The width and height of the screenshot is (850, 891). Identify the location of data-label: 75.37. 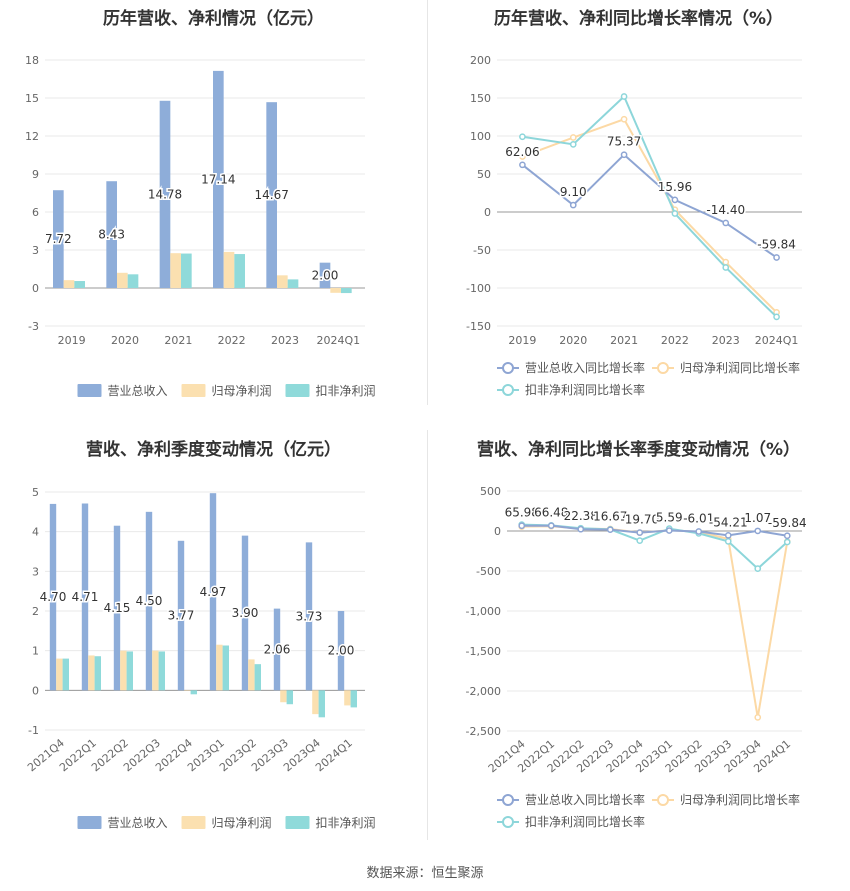
(624, 142).